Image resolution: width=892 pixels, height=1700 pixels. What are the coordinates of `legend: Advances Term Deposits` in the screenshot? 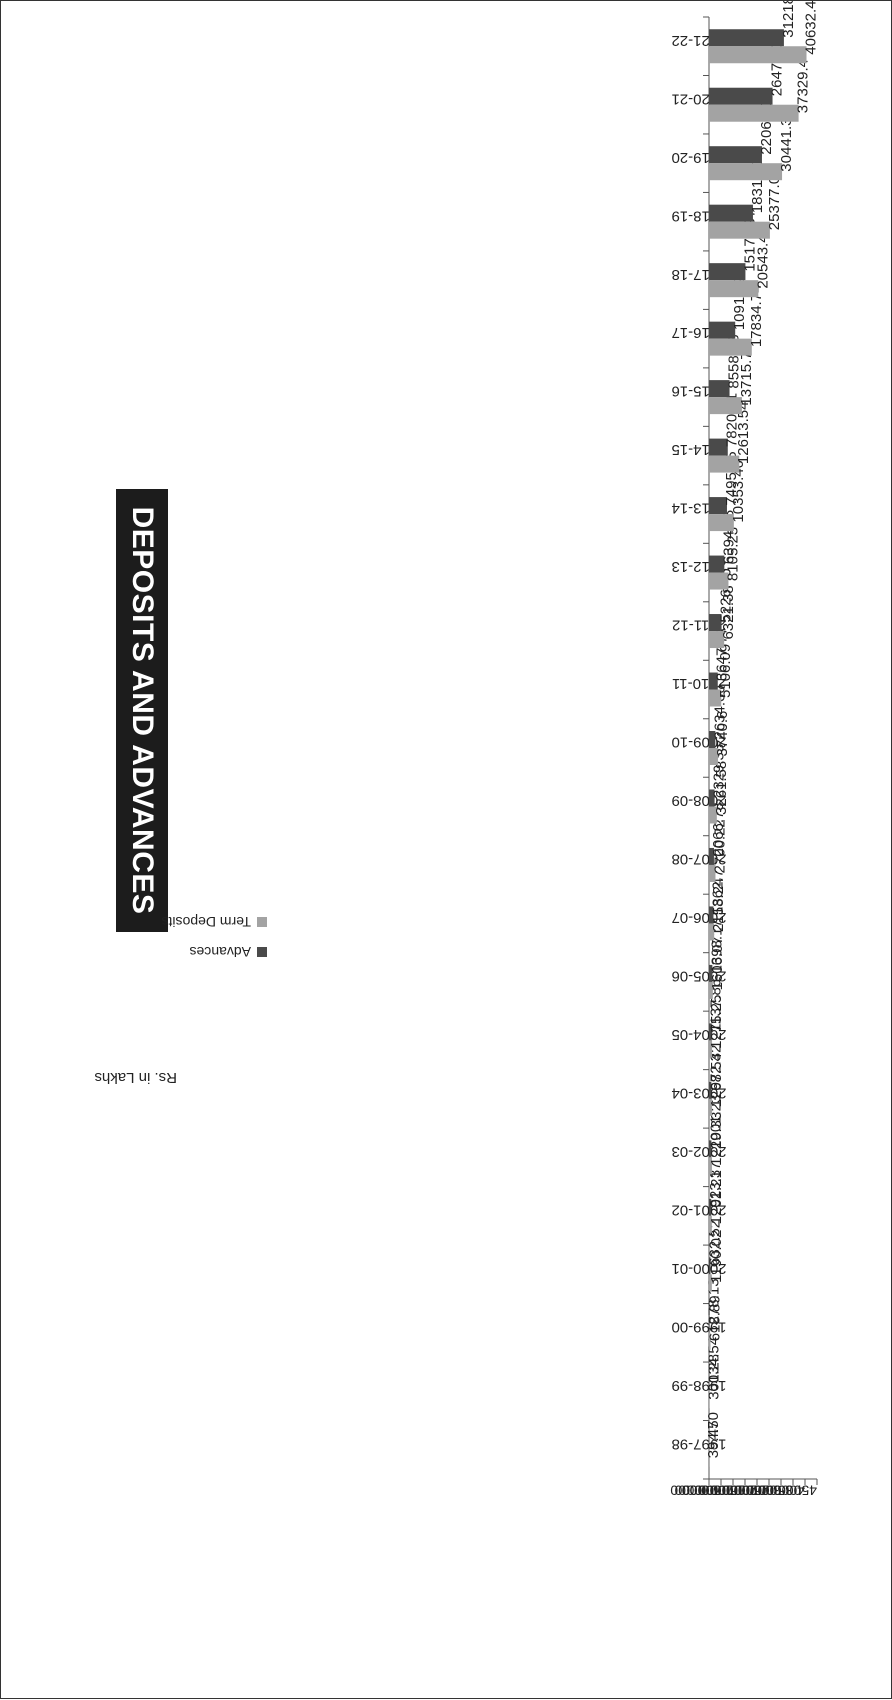 It's located at (214, 937).